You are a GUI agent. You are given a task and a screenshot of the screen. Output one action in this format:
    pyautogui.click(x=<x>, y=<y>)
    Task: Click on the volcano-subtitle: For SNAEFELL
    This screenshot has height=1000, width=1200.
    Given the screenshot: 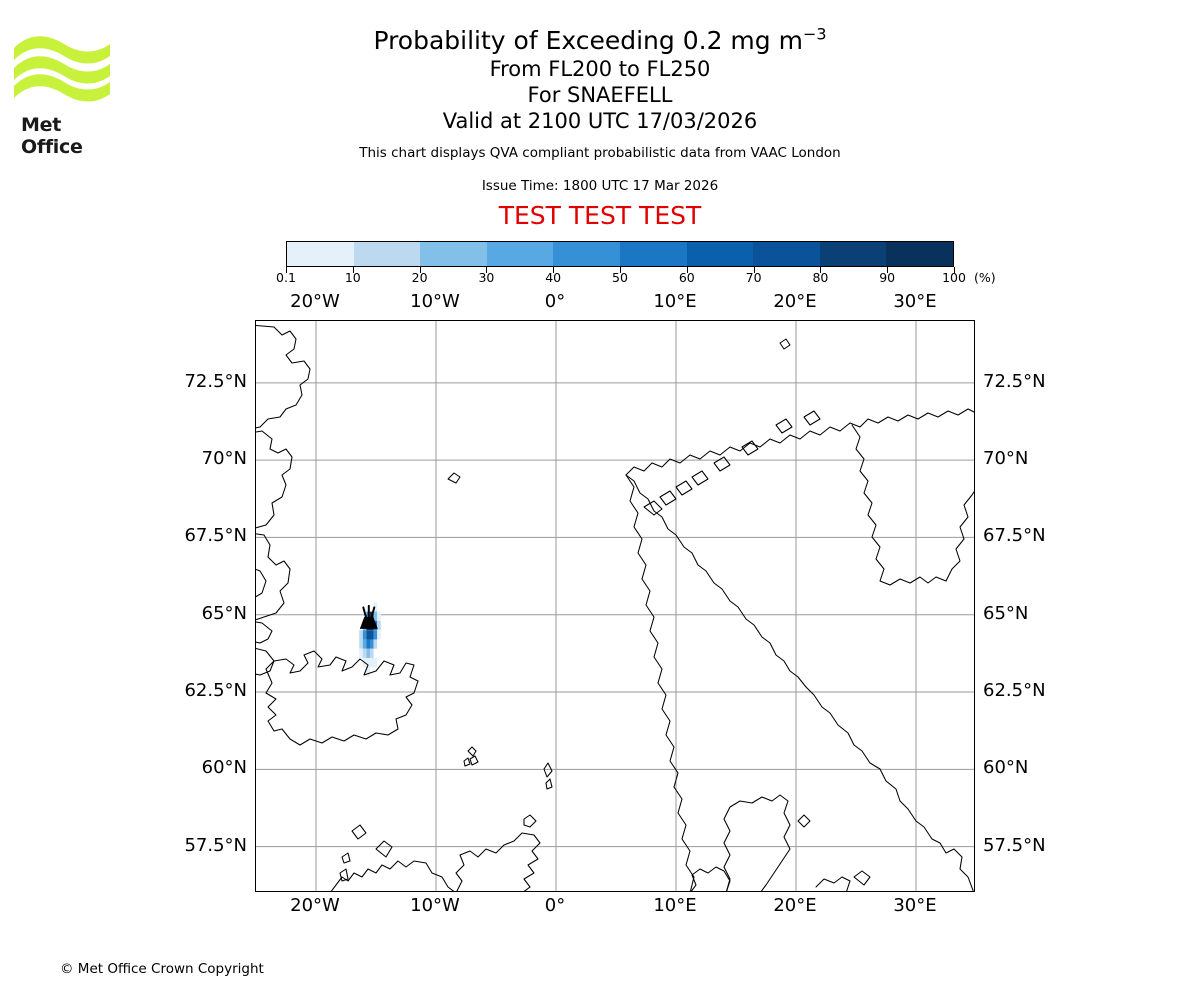 What is the action you would take?
    pyautogui.click(x=600, y=95)
    